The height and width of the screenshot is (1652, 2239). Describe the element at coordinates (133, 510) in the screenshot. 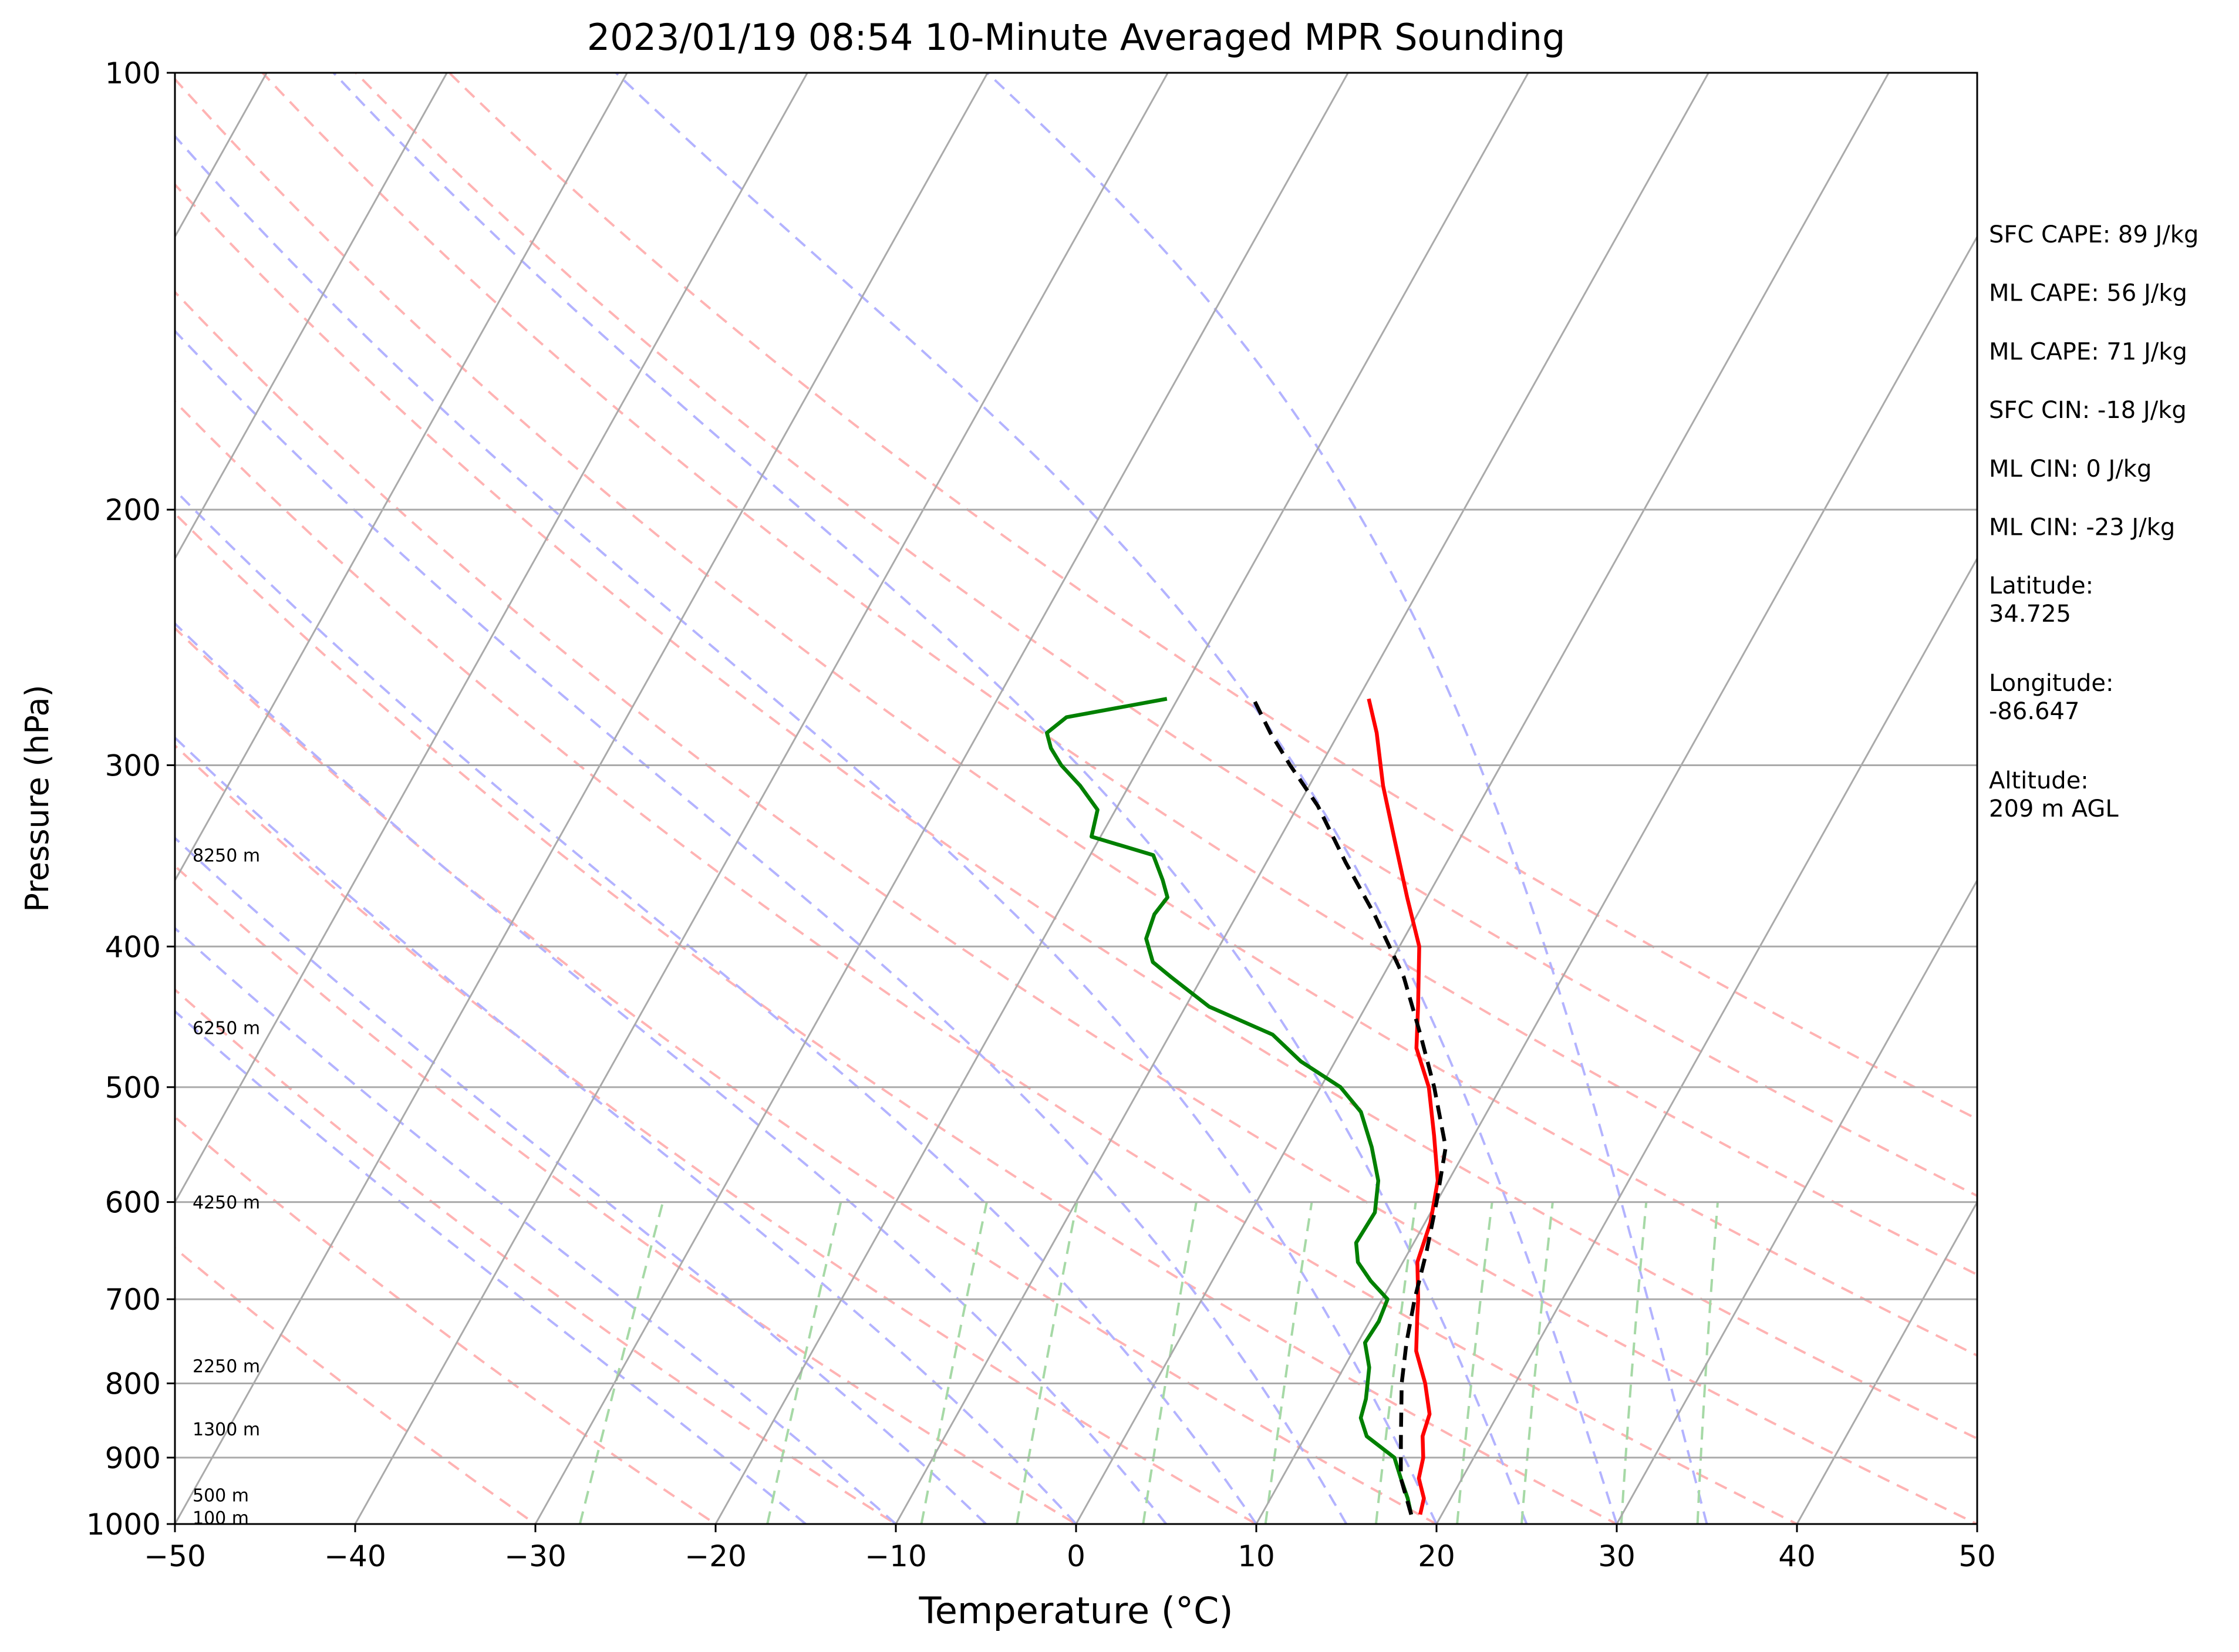

I see `y-tick-label: 200` at that location.